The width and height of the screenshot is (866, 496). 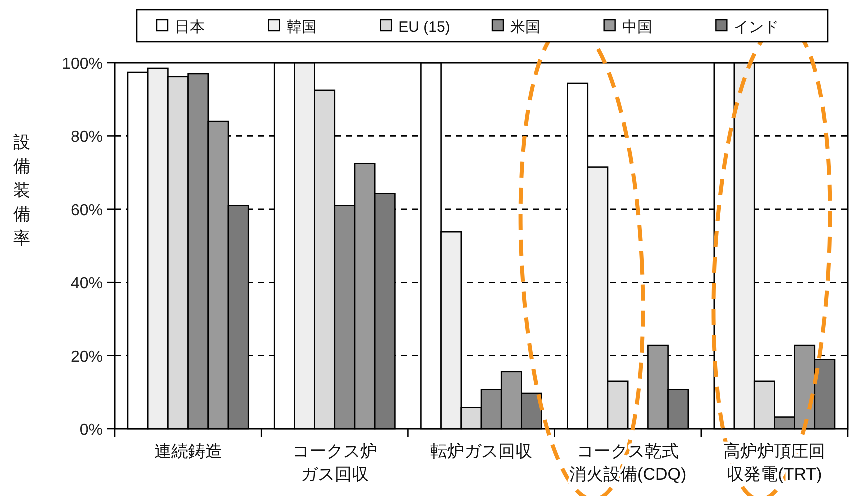 What do you see at coordinates (190, 27) in the screenshot?
I see `legend-label: 日本` at bounding box center [190, 27].